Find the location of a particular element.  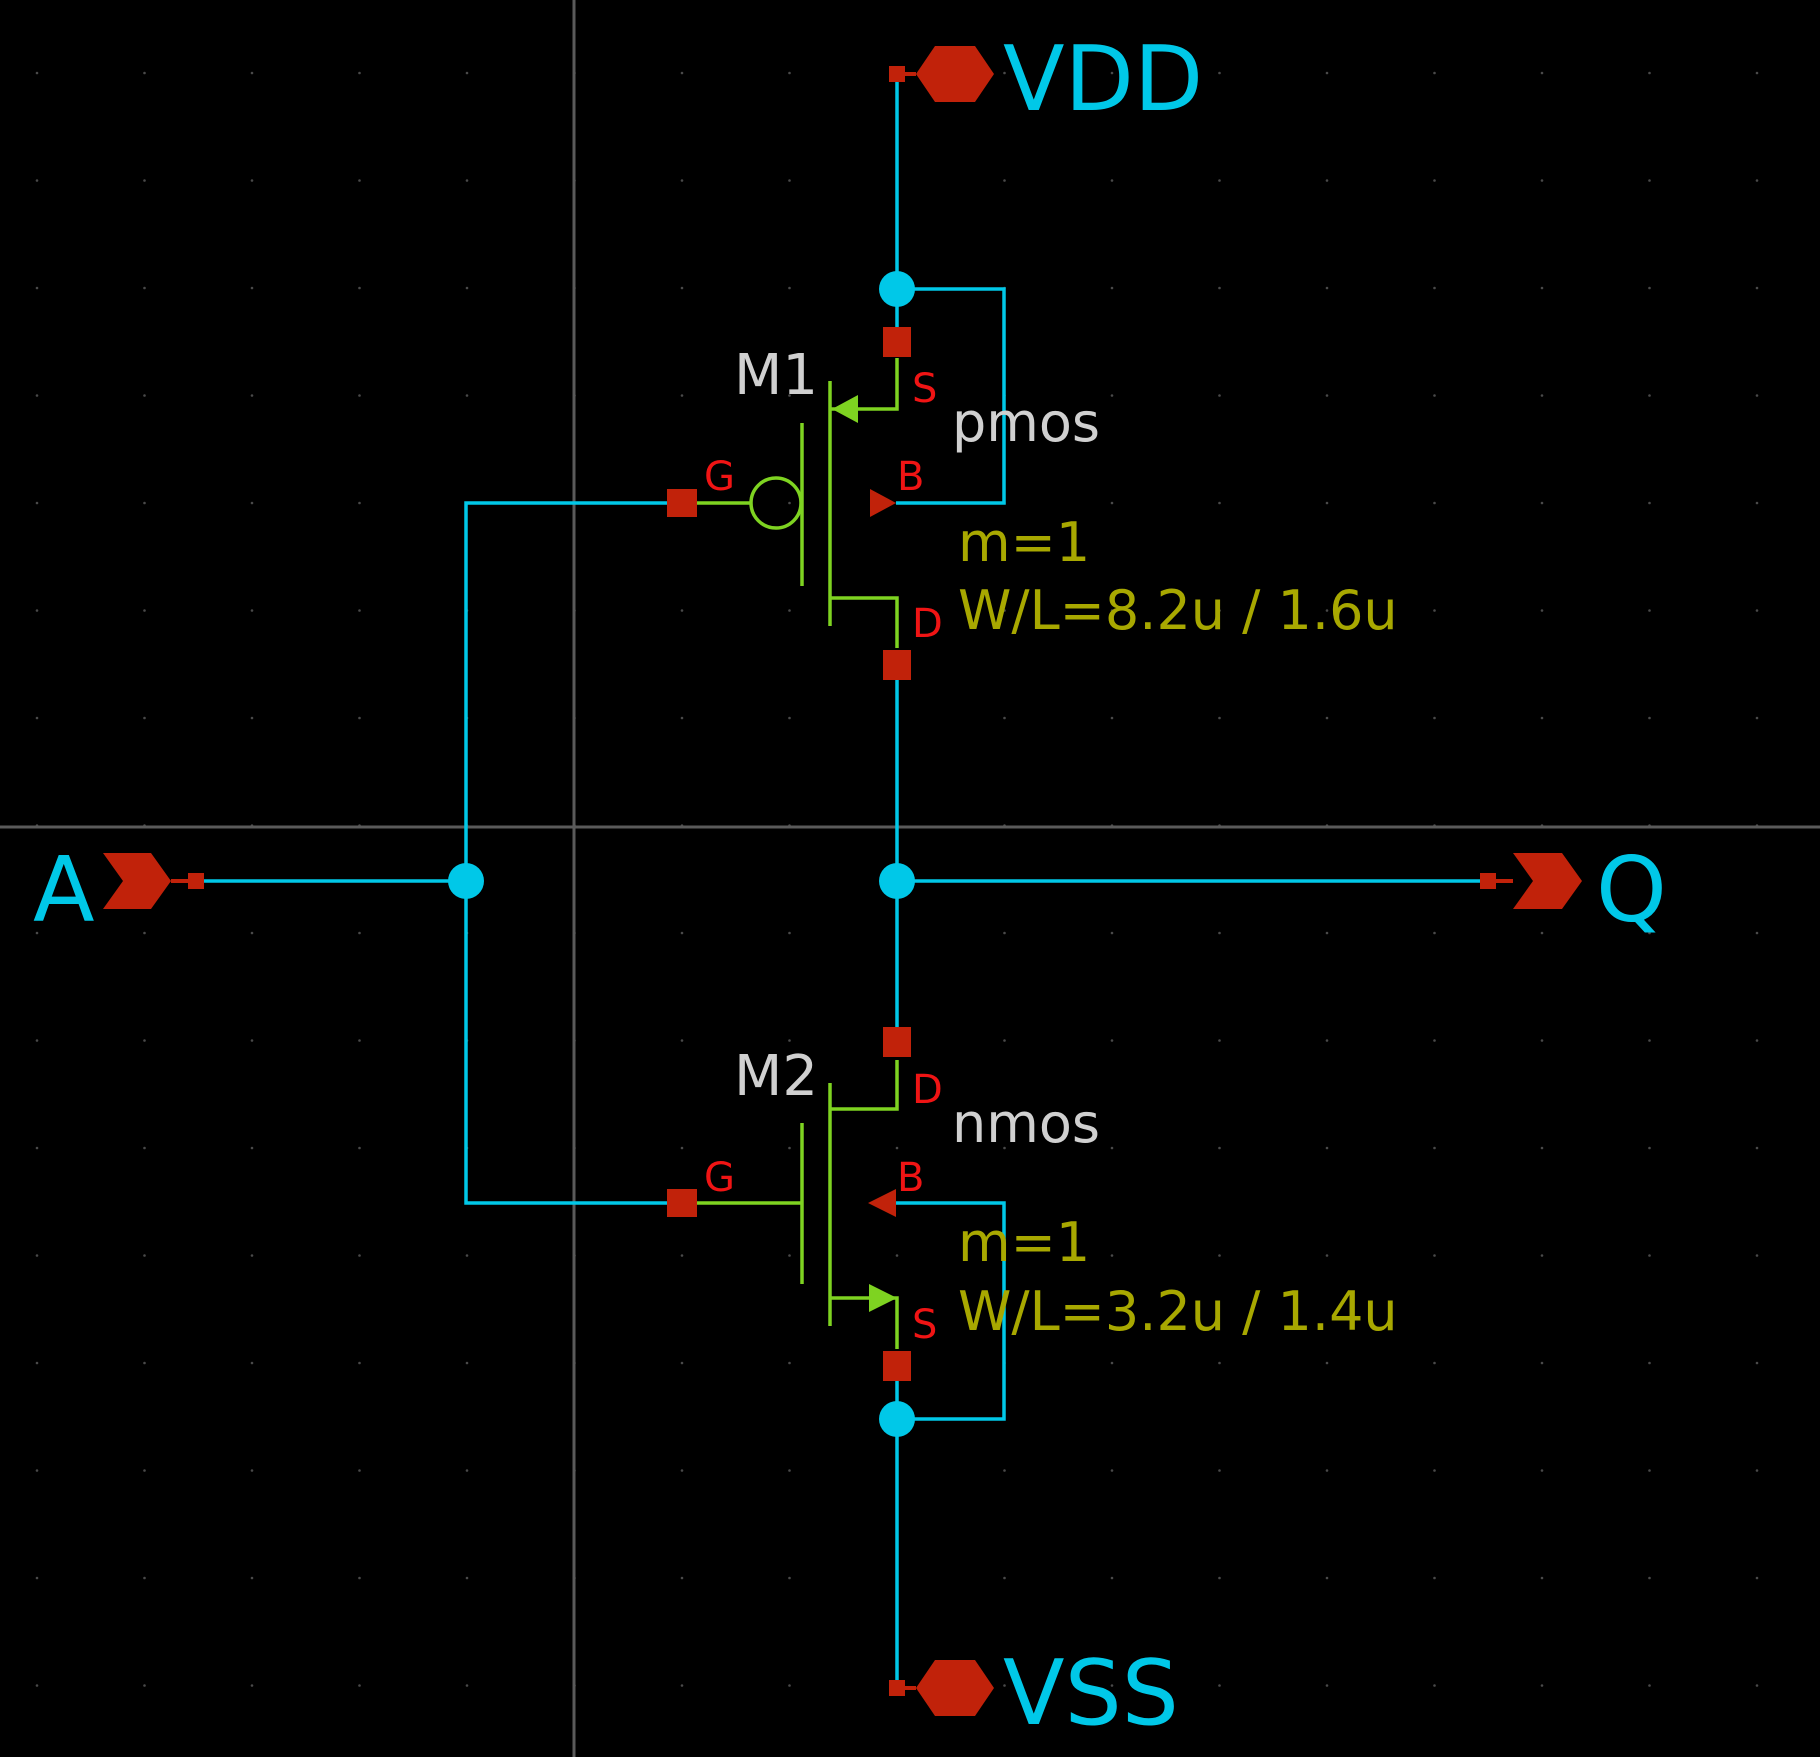

vss-pin is located at coordinates (897, 1688).